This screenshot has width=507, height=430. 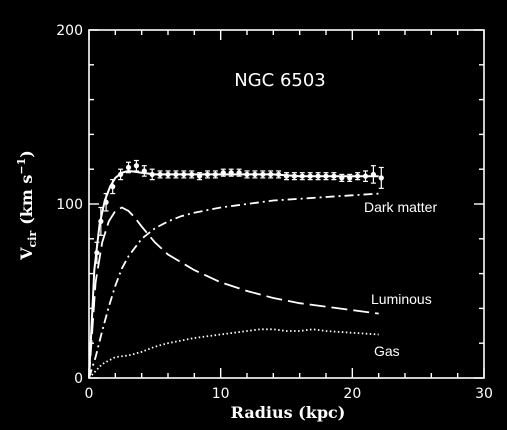 I want to click on y-axis-title-unit-open: (km s, so click(x=26, y=200).